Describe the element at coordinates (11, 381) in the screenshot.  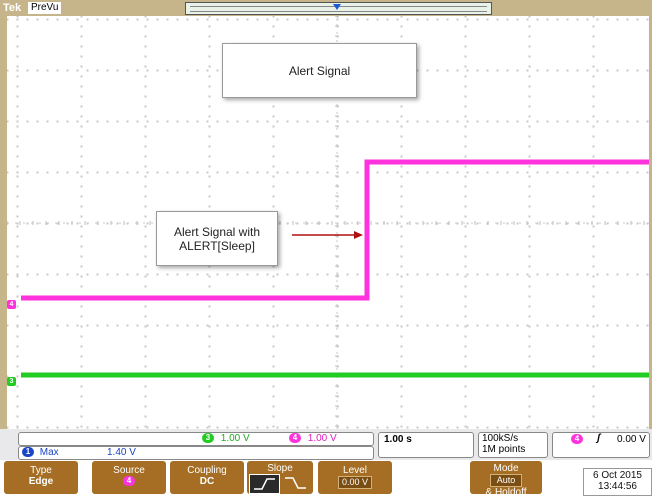
I see `ch3-ground-marker: 3` at that location.